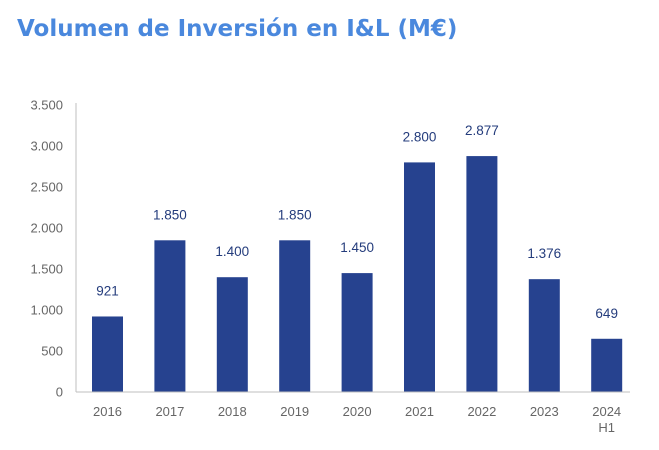 The height and width of the screenshot is (450, 659). What do you see at coordinates (357, 247) in the screenshot?
I see `data-label: 1.450` at bounding box center [357, 247].